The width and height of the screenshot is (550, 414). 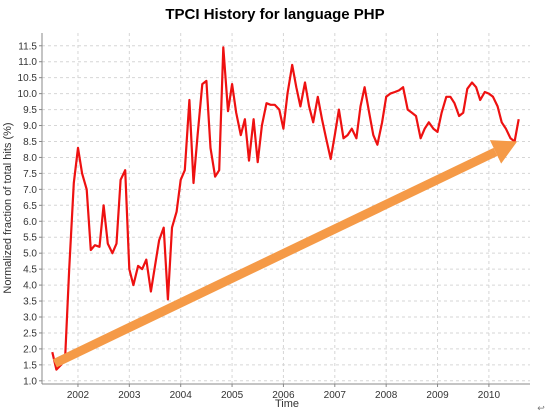 What do you see at coordinates (232, 395) in the screenshot?
I see `x-tick-label: 2005` at bounding box center [232, 395].